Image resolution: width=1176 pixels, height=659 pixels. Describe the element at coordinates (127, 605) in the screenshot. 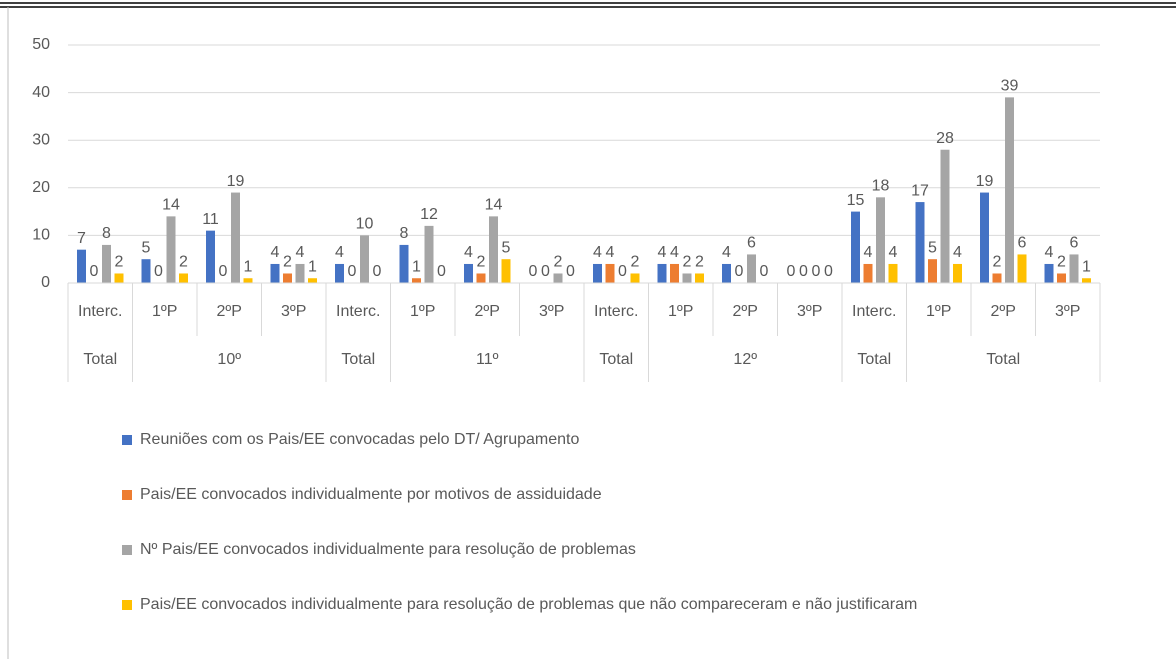

I see `legend-swatch` at that location.